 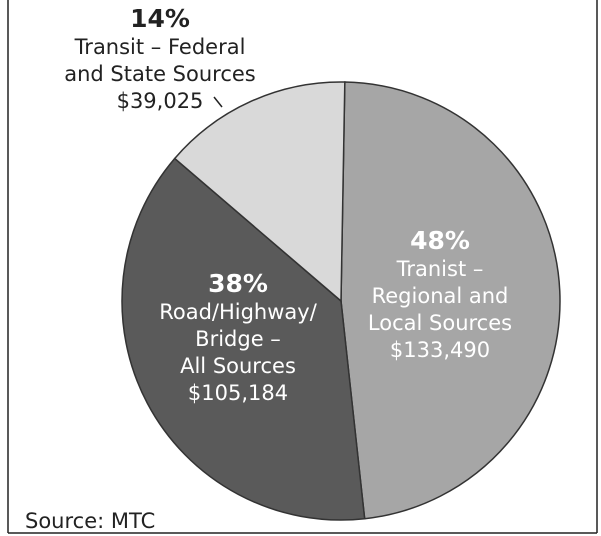 What do you see at coordinates (160, 47) in the screenshot?
I see `slice-label: Transit – Federal` at bounding box center [160, 47].